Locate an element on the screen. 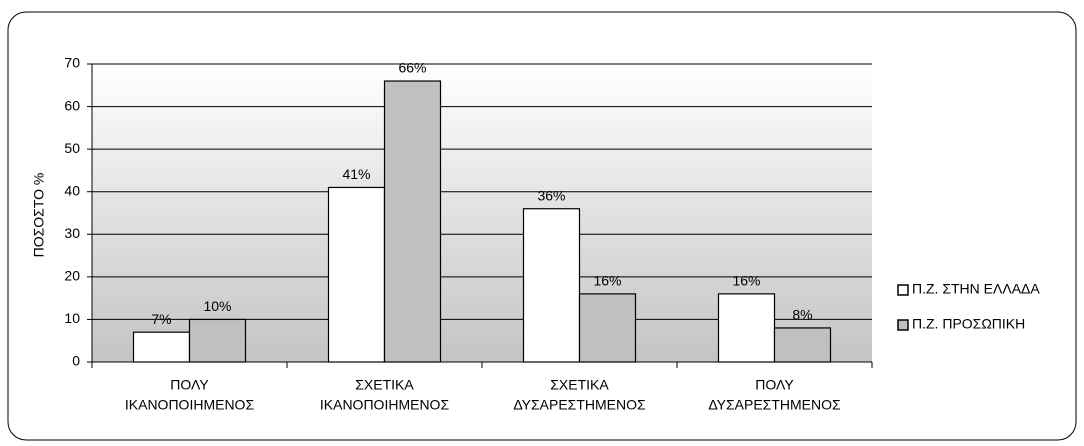  y-tick-label: 30 is located at coordinates (72, 233).